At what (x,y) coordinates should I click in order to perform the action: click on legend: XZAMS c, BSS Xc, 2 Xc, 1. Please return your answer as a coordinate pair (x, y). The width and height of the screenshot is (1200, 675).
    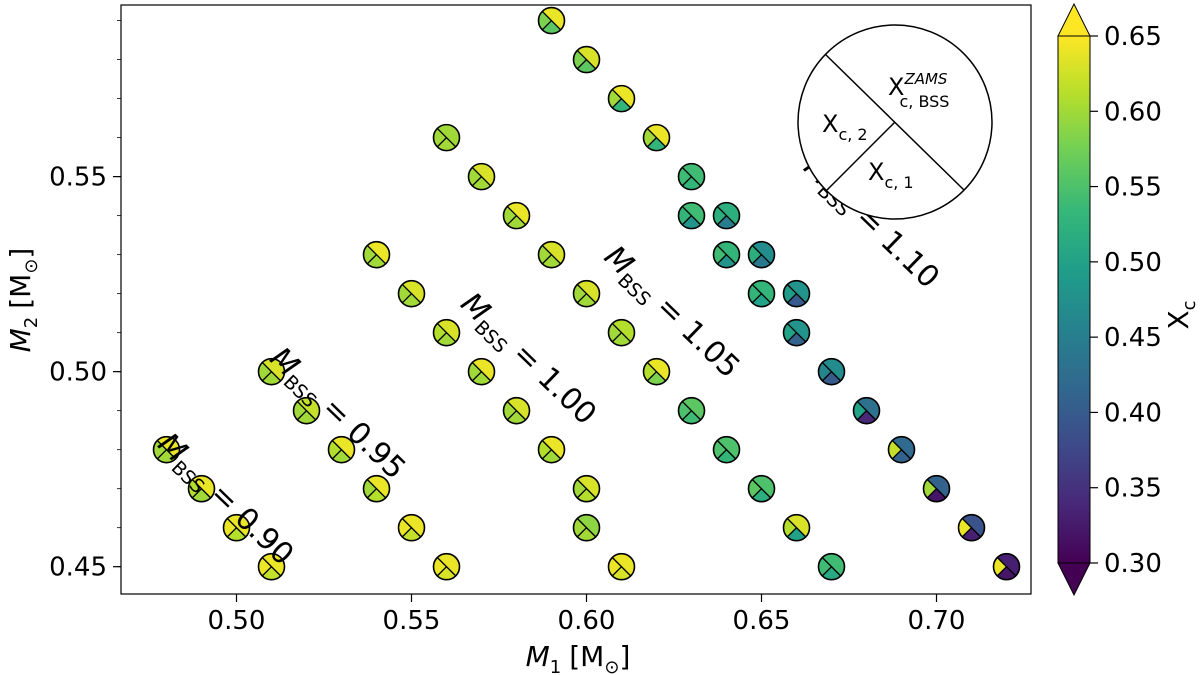
    Looking at the image, I should click on (895, 122).